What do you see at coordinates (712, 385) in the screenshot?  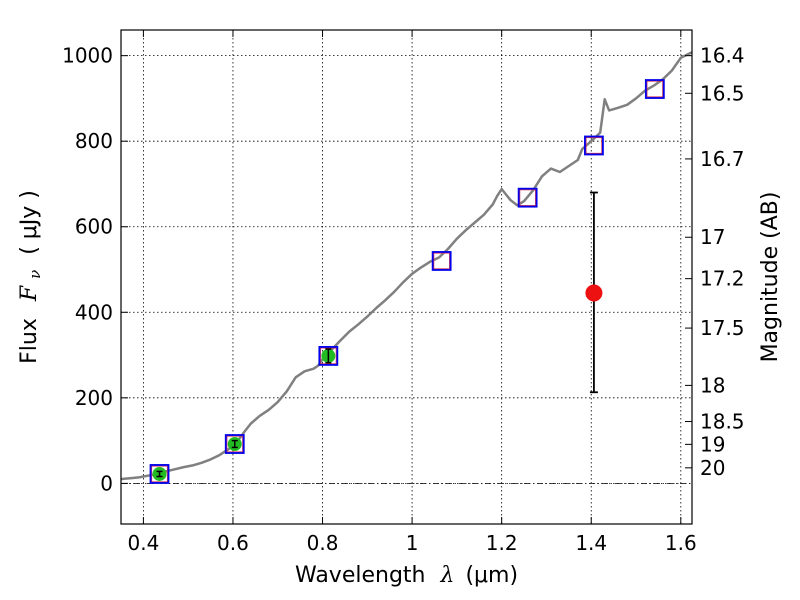 I see `y2-tick-label: 18` at bounding box center [712, 385].